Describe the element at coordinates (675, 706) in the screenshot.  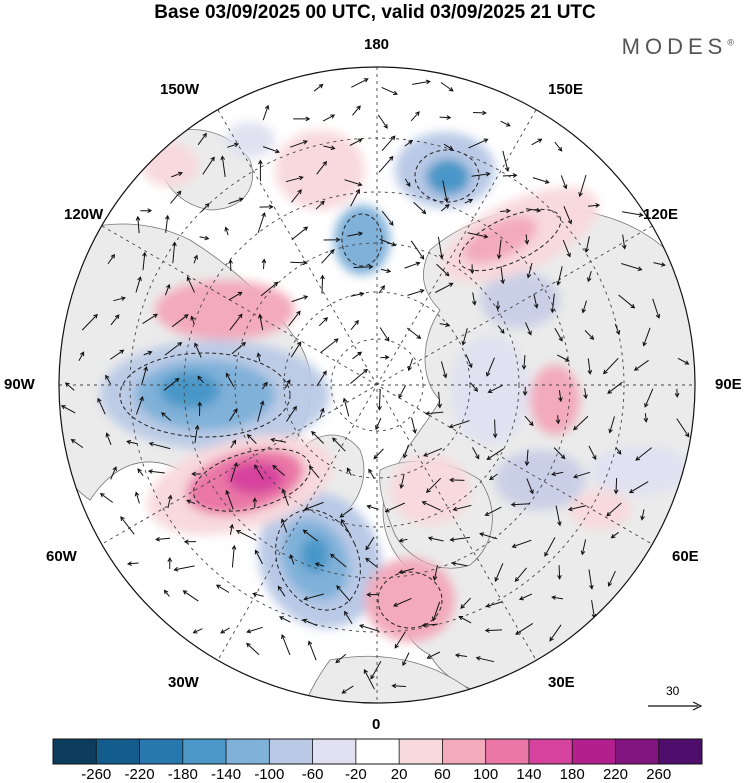
I see `reference-vector` at that location.